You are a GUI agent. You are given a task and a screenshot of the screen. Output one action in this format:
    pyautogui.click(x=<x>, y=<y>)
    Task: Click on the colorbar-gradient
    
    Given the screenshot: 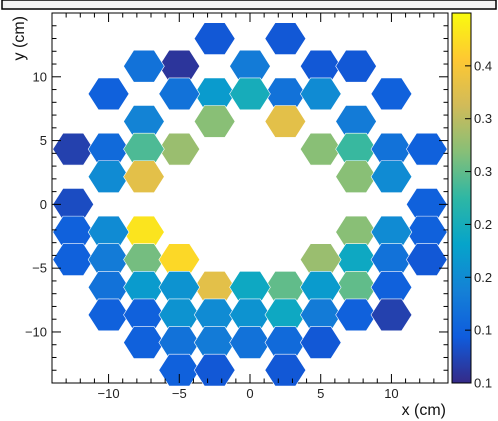 What is the action you would take?
    pyautogui.click(x=461, y=198)
    